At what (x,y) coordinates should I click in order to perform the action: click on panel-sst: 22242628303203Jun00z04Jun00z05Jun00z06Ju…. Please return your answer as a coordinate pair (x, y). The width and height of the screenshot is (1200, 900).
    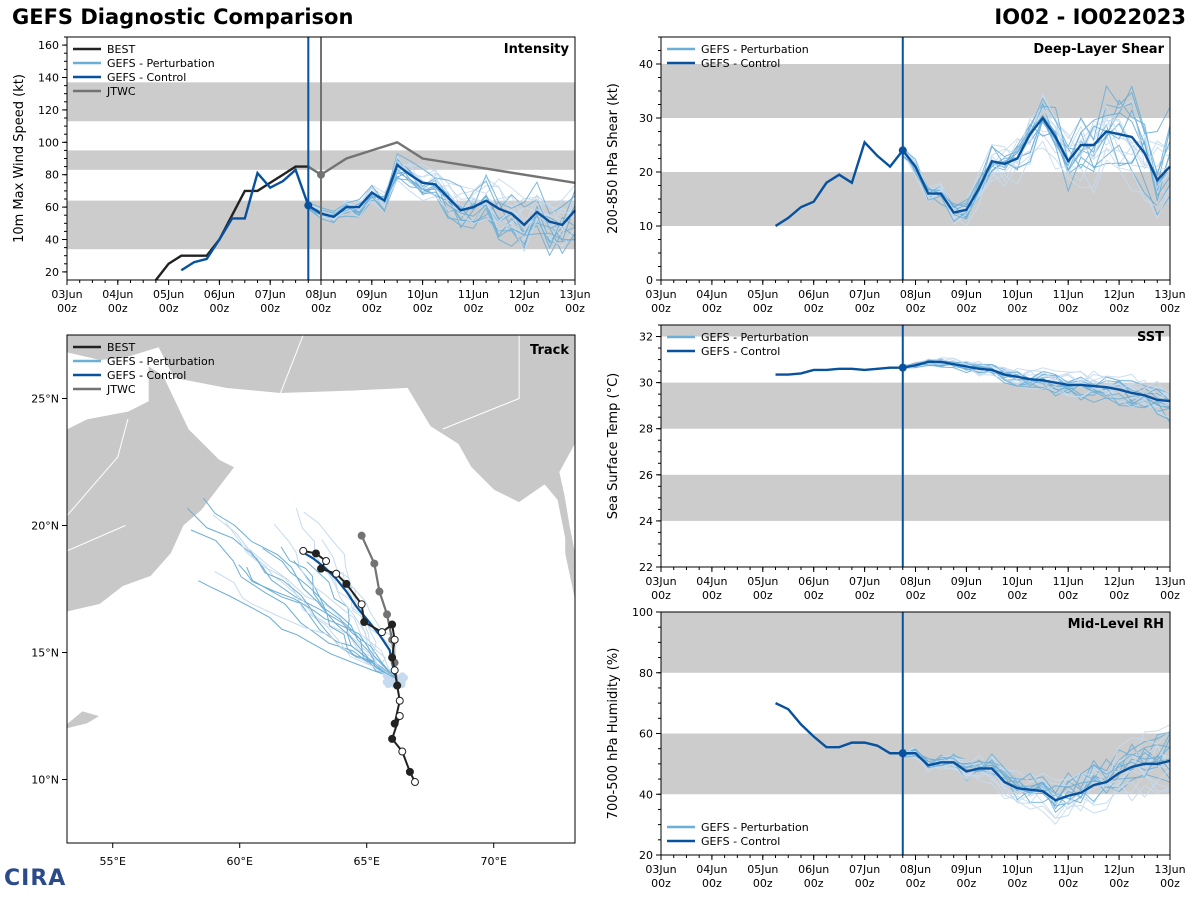
    Looking at the image, I should click on (896, 463).